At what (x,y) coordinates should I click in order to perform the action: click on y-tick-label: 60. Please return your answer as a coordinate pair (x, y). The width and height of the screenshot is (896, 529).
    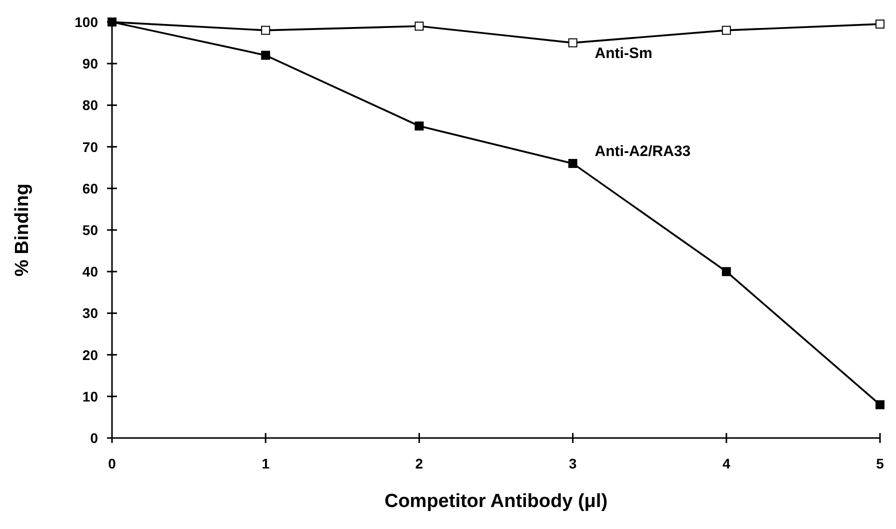
    Looking at the image, I should click on (90, 188).